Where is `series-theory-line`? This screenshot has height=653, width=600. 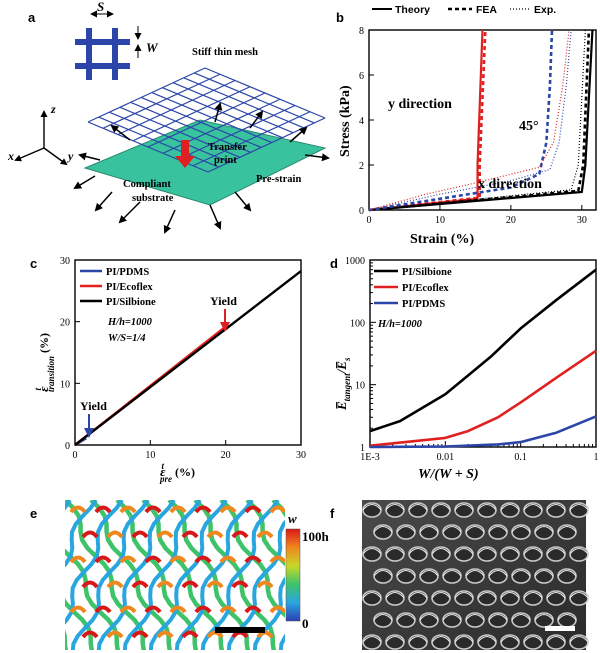
series-theory-line is located at coordinates (426, 120).